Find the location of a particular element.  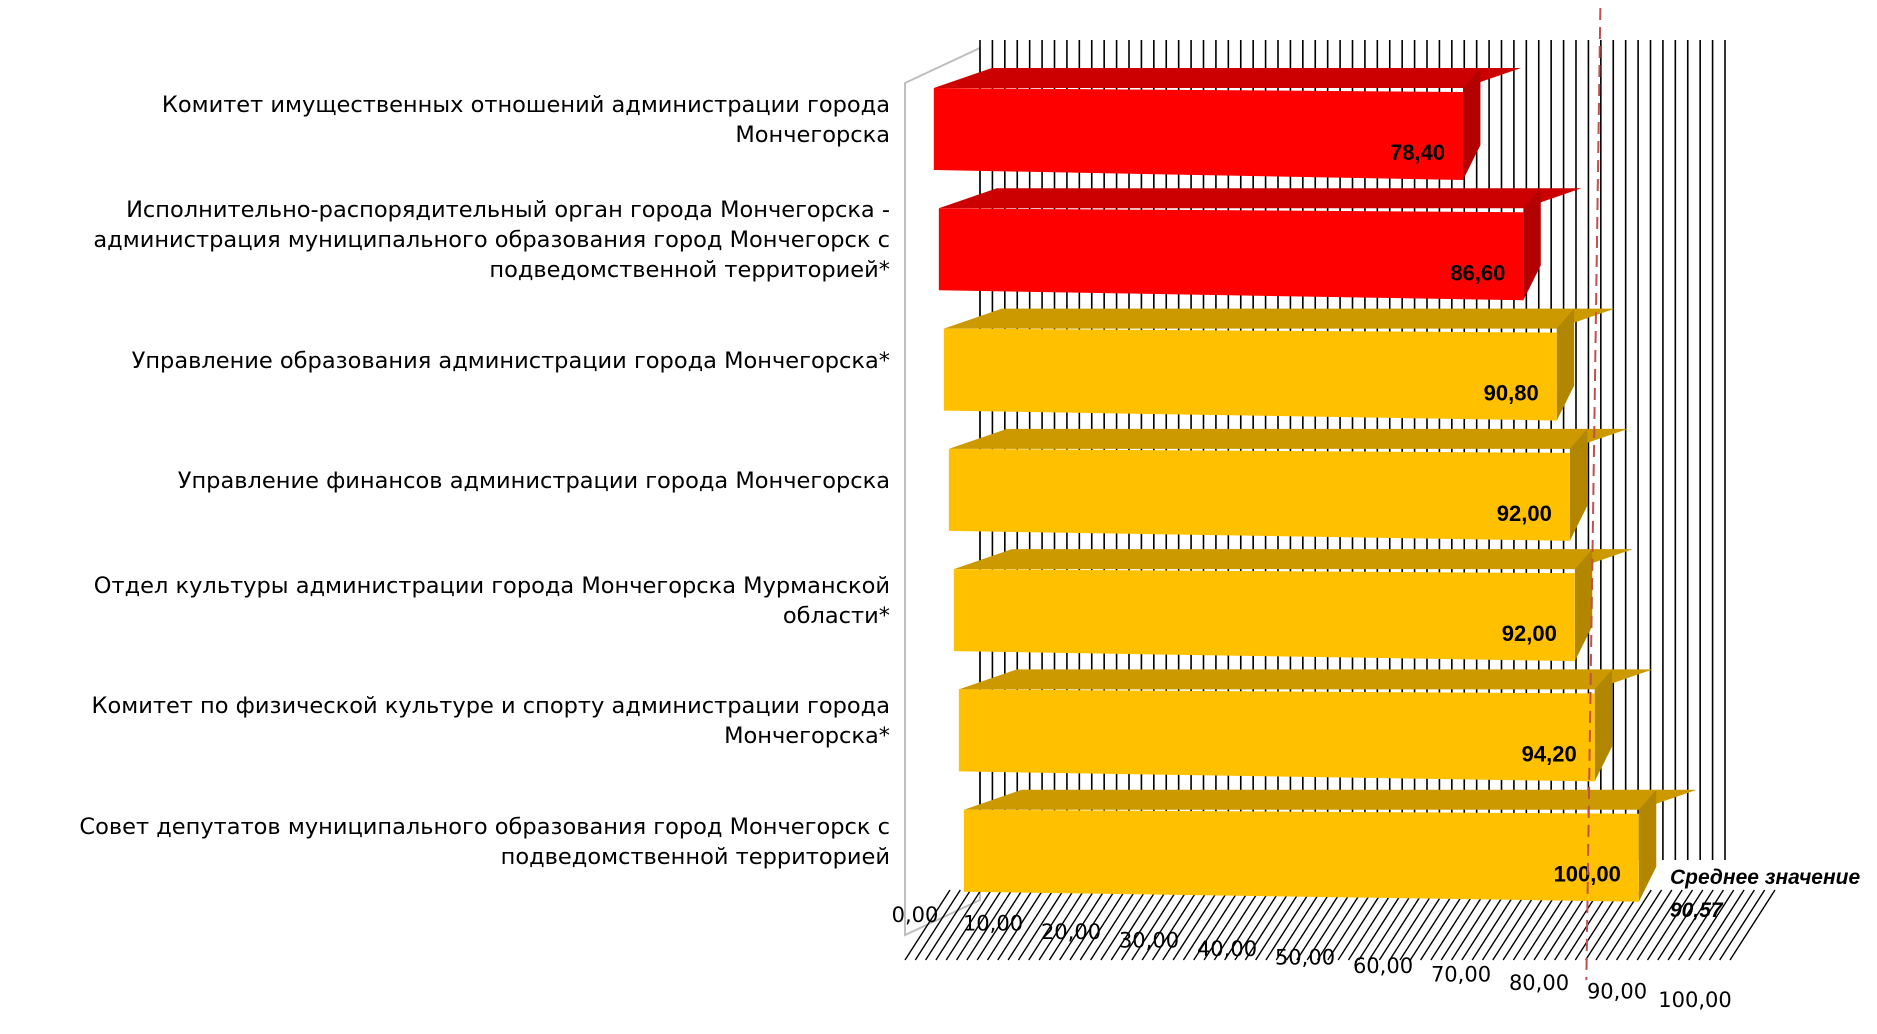

value-label: 86,60 is located at coordinates (1477, 272).